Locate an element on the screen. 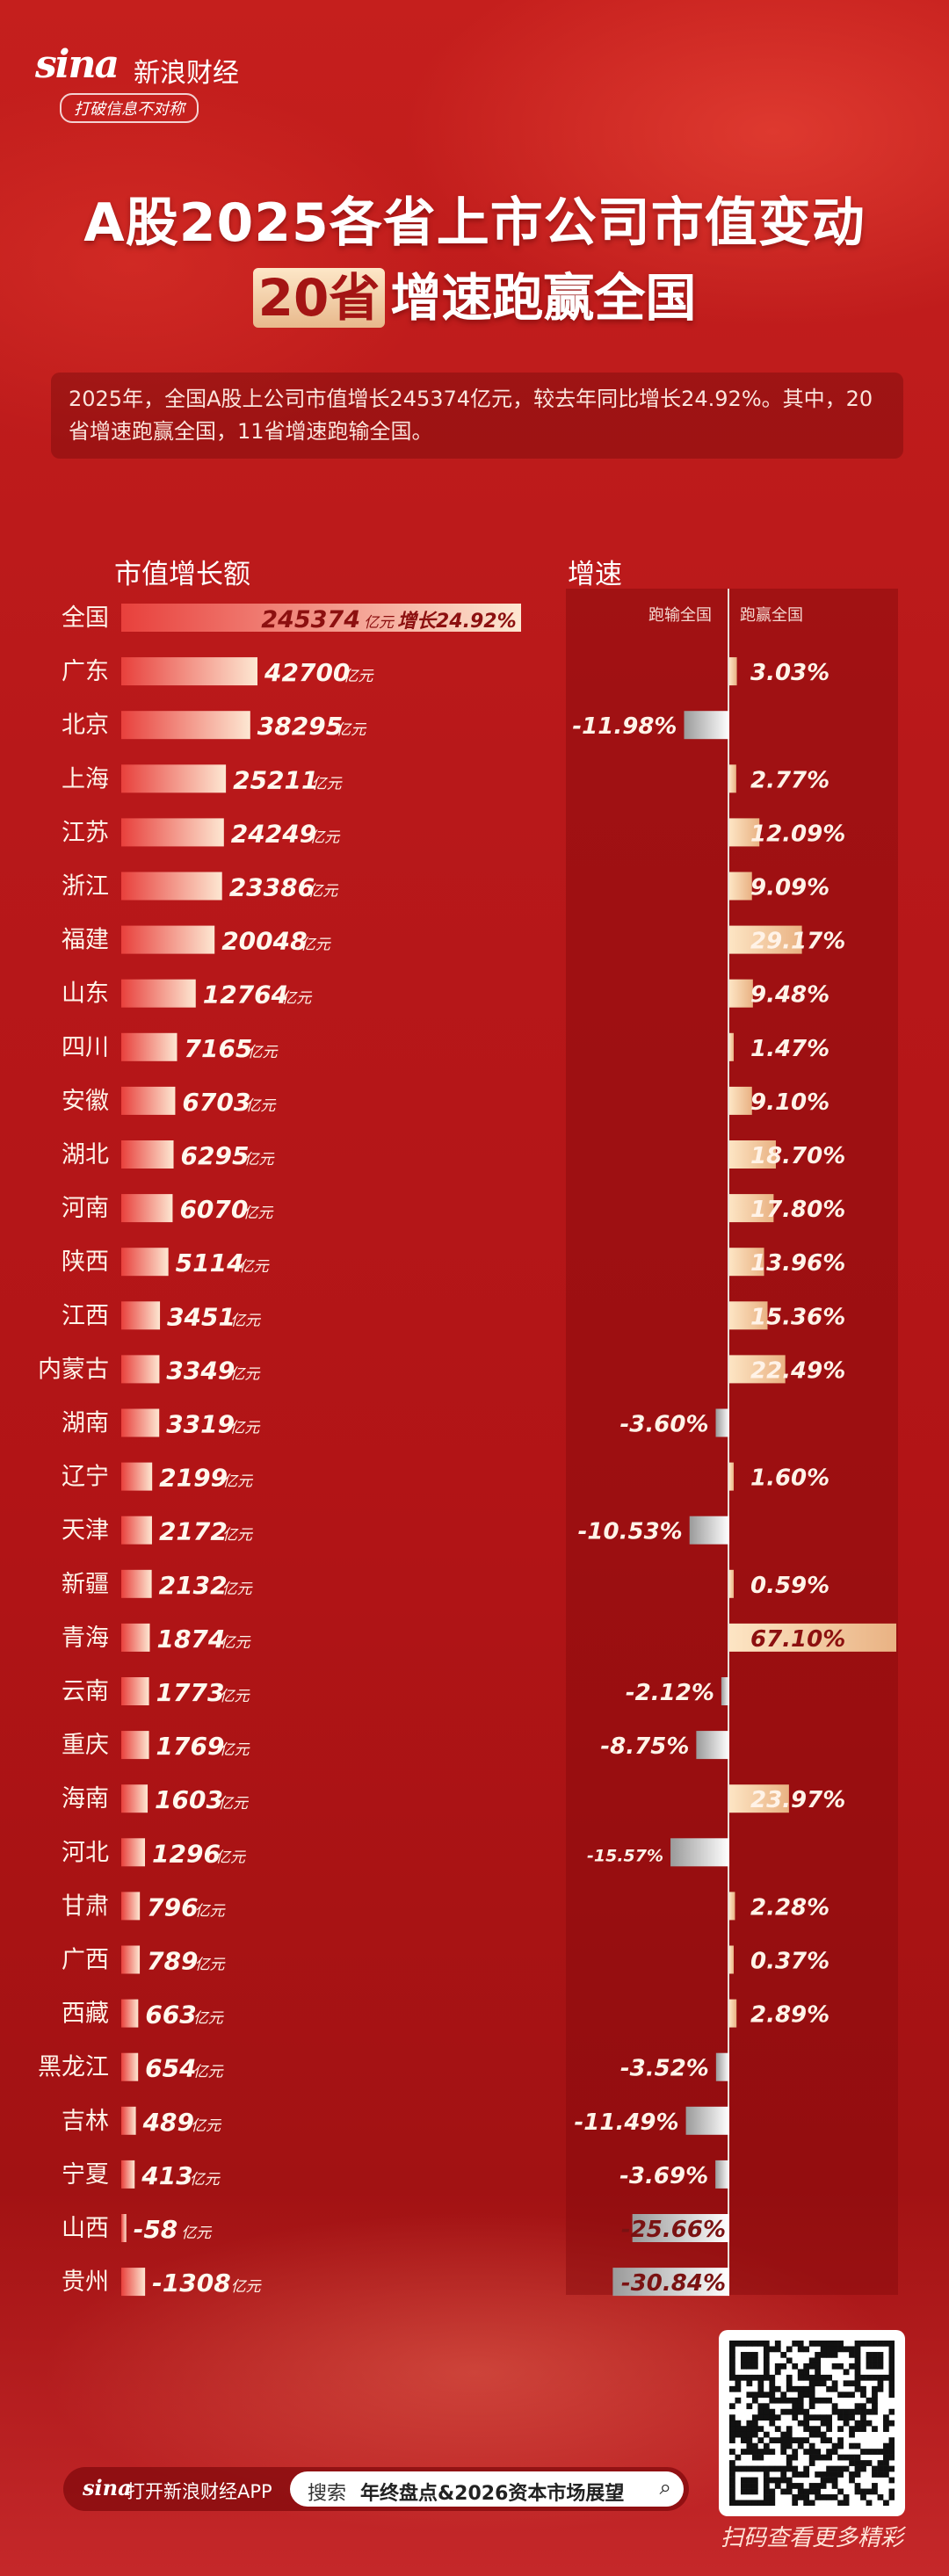 The height and width of the screenshot is (2576, 949). province-label: 江苏 is located at coordinates (85, 832).